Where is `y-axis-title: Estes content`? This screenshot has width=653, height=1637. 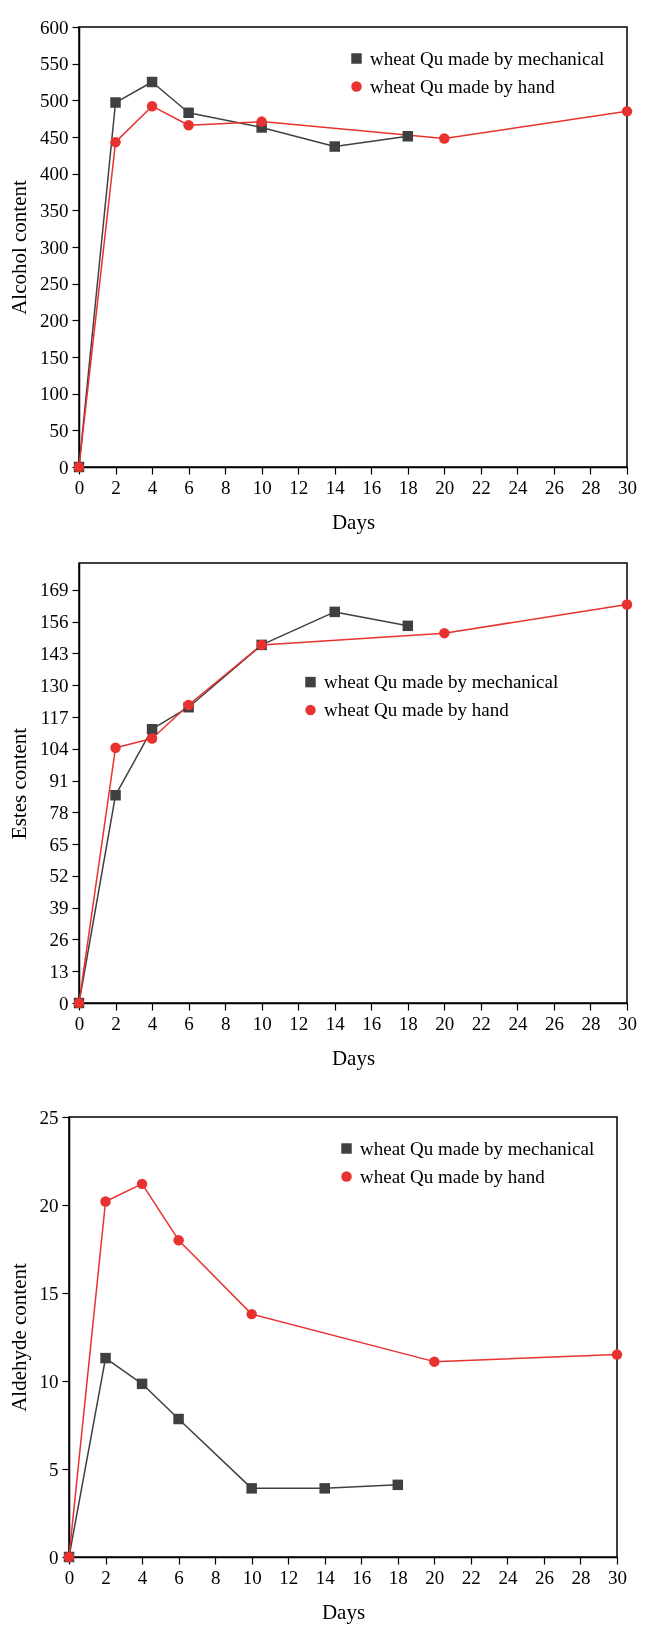 y-axis-title: Estes content is located at coordinates (19, 783).